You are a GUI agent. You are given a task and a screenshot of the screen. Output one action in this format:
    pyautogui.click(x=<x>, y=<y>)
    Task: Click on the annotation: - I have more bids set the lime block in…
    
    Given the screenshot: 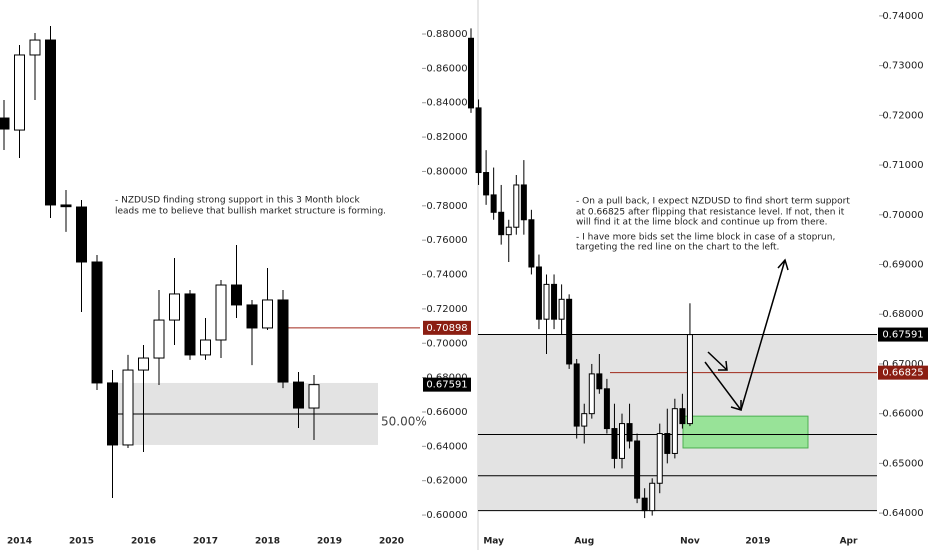 What is the action you would take?
    pyautogui.click(x=705, y=238)
    